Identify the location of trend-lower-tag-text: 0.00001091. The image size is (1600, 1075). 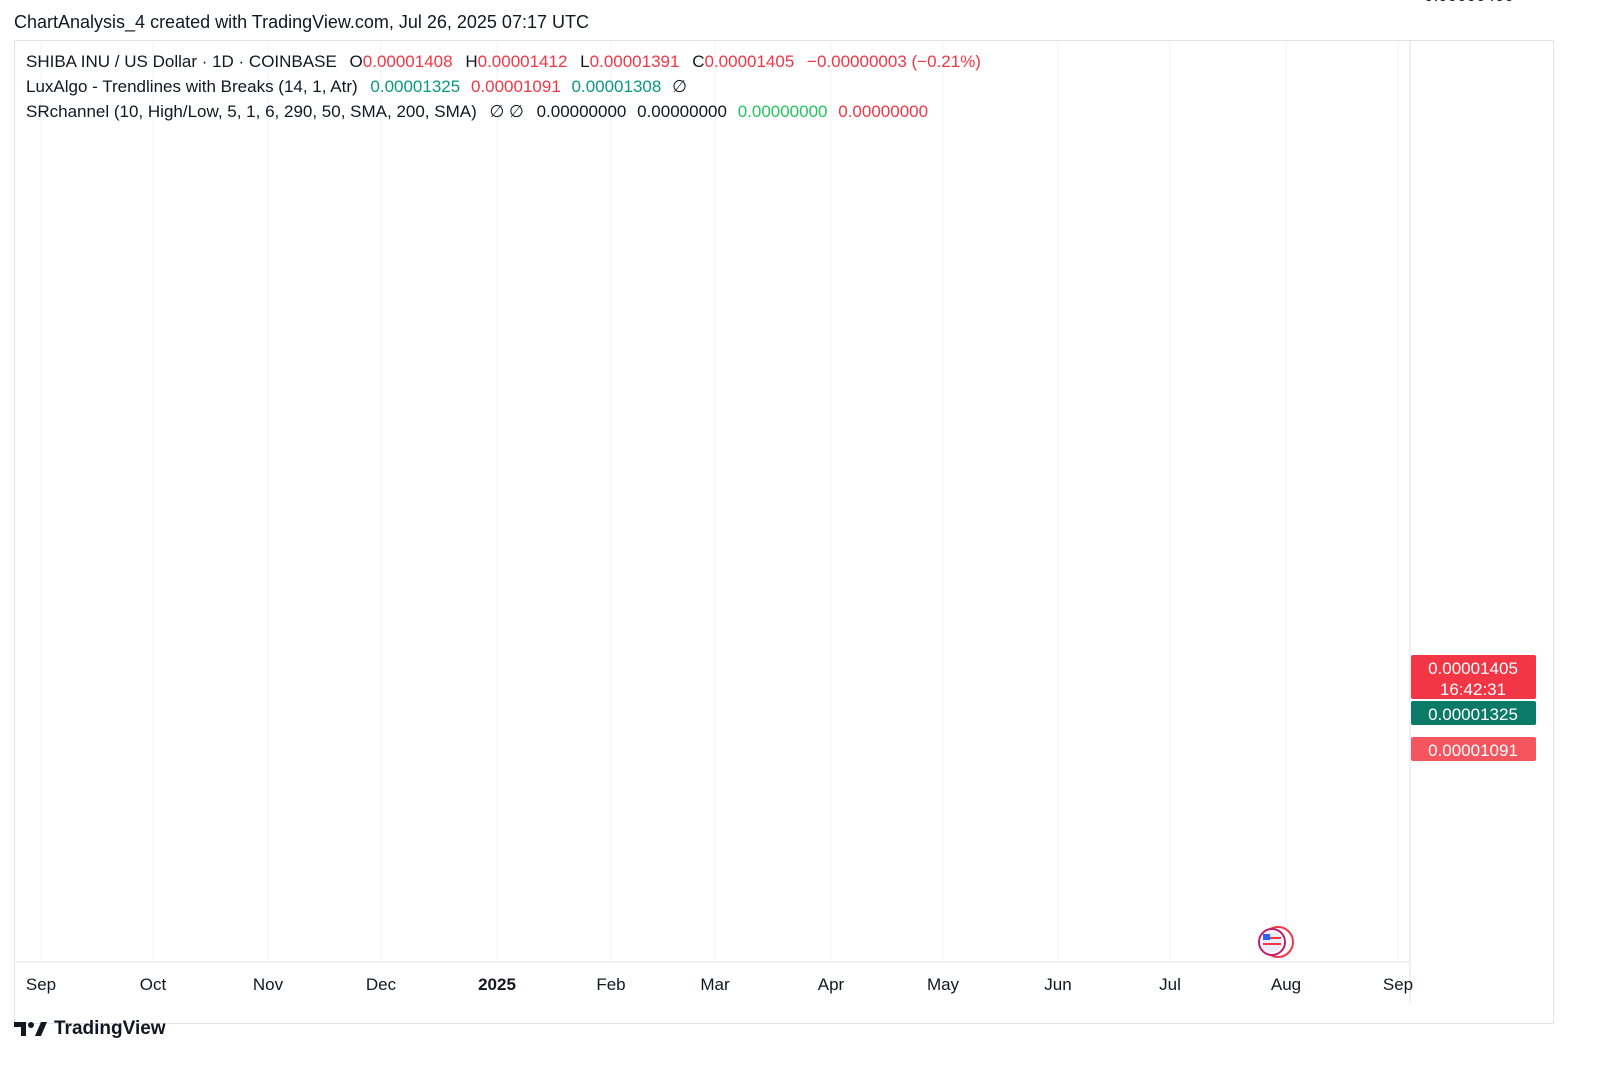
(1473, 750).